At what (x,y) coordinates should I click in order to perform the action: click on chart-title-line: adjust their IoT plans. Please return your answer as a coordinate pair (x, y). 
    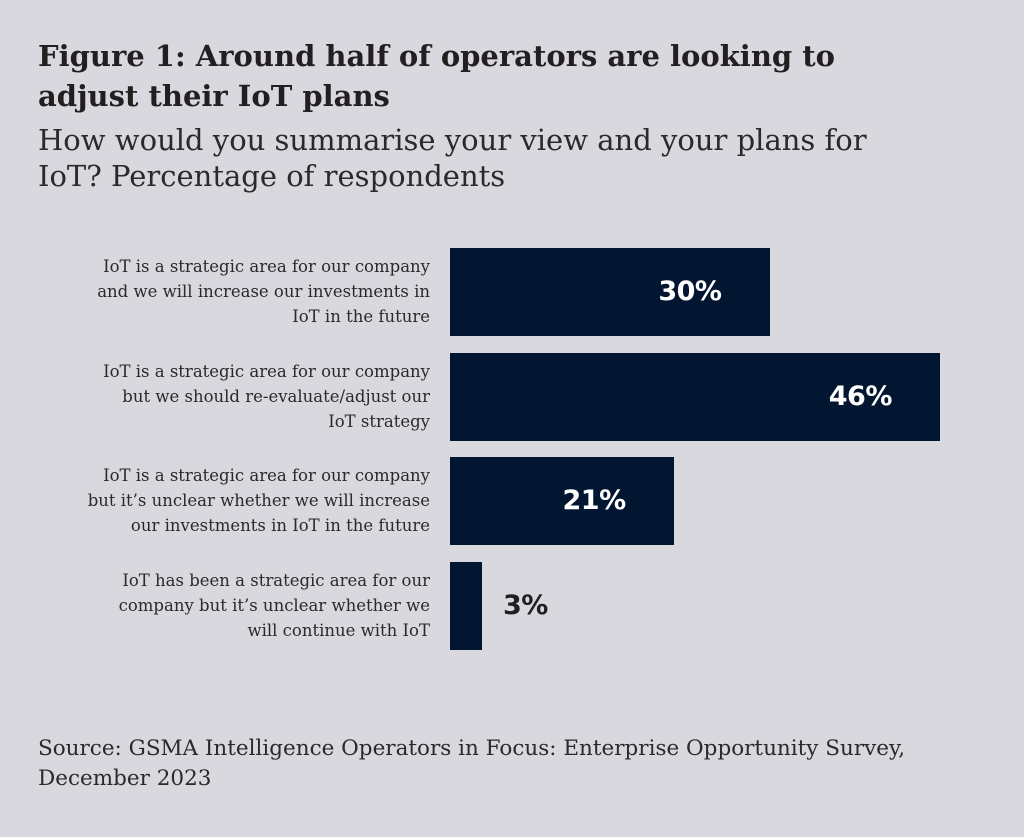
    Looking at the image, I should click on (214, 96).